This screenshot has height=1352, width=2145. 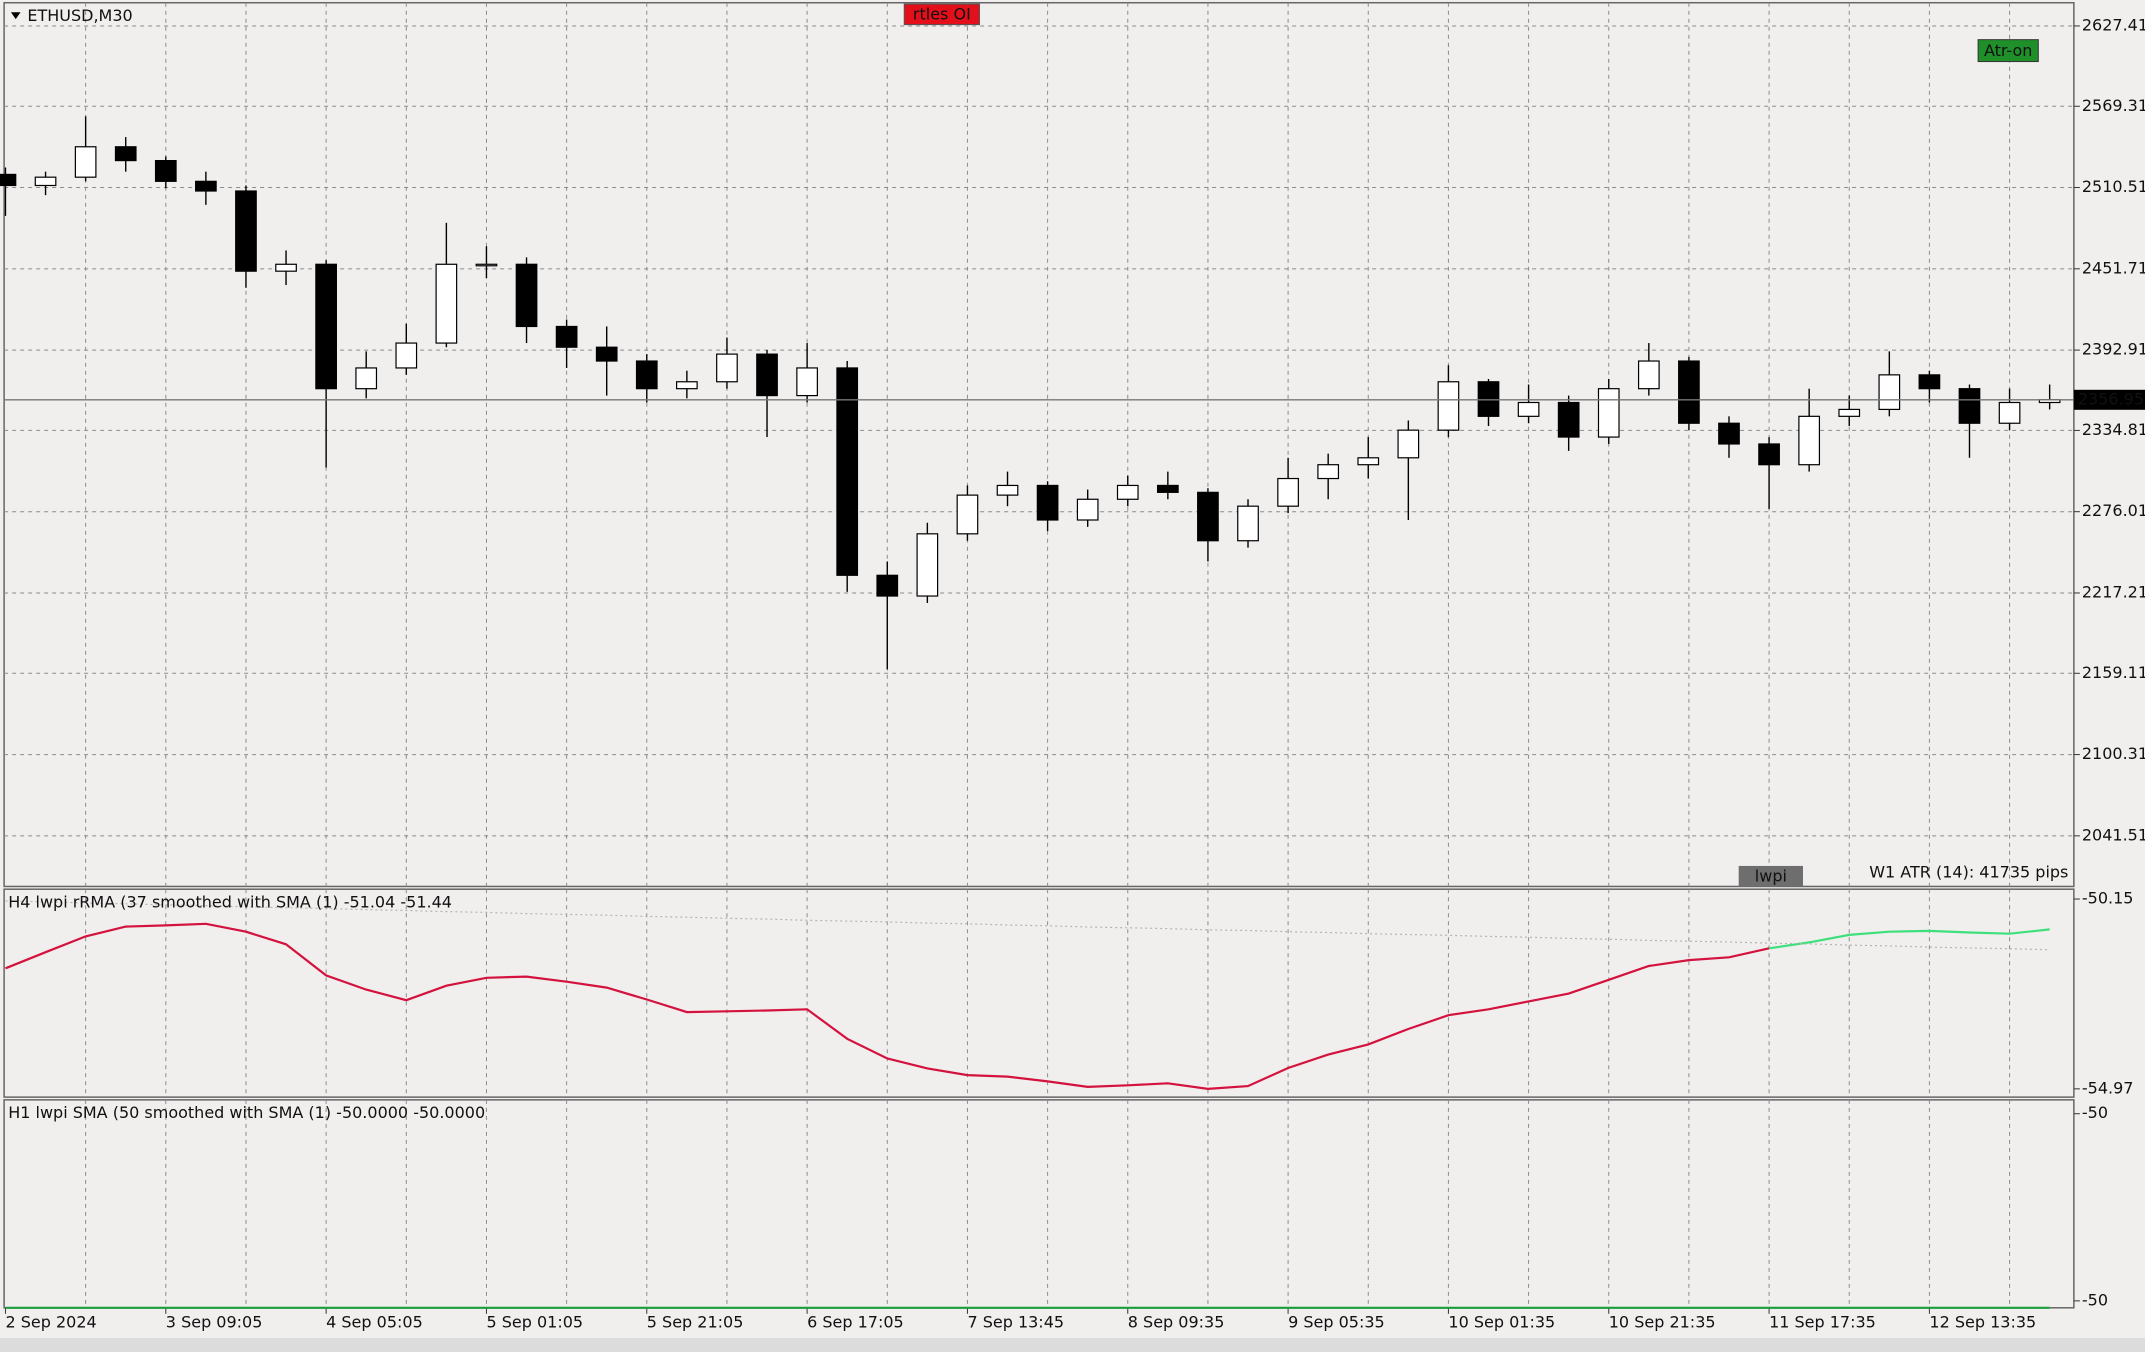 What do you see at coordinates (1771, 876) in the screenshot?
I see `label-box` at bounding box center [1771, 876].